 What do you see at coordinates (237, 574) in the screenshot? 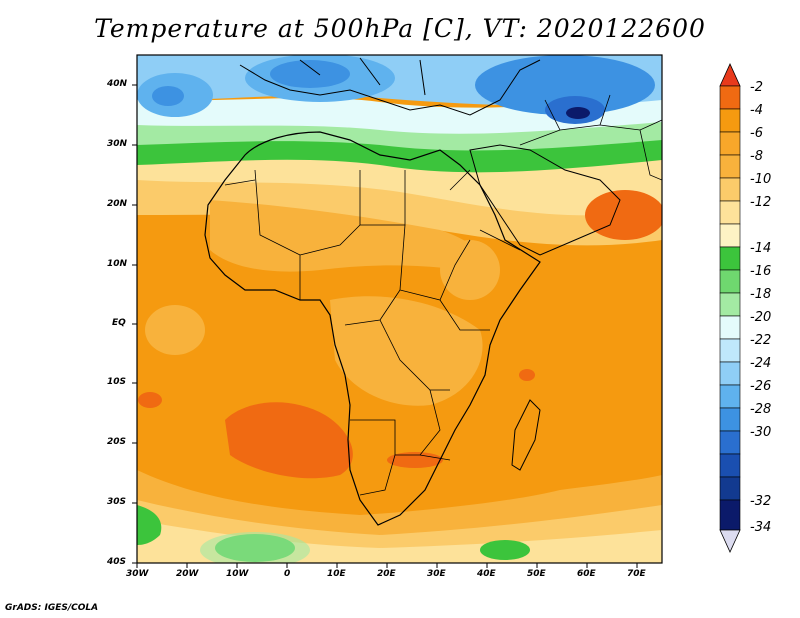
I see `x-axis-label: 10W` at bounding box center [237, 574].